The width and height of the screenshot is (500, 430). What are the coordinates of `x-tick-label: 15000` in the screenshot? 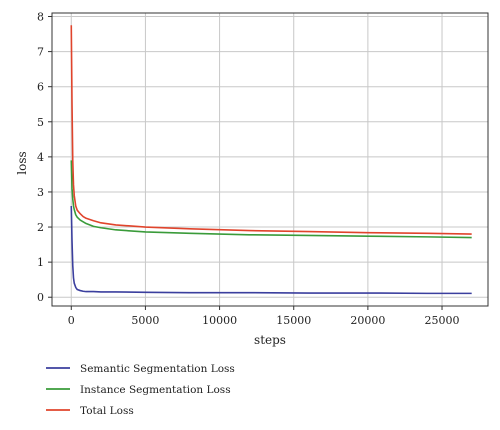 It's located at (293, 320).